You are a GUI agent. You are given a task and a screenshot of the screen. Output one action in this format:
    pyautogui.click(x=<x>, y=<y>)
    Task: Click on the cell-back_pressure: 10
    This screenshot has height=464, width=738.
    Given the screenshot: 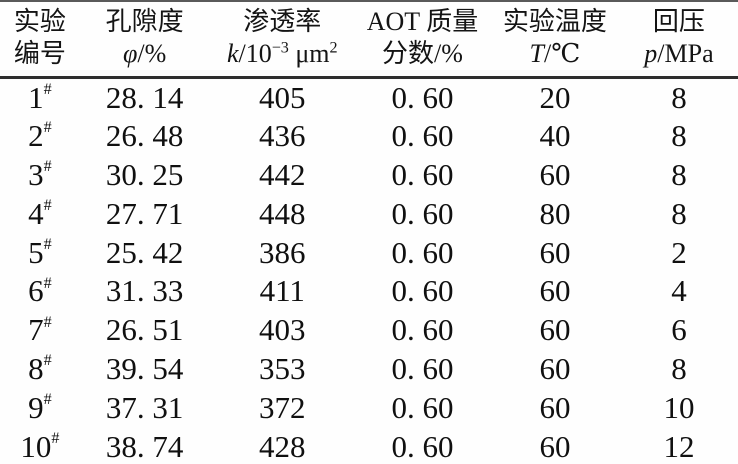 What is the action you would take?
    pyautogui.click(x=679, y=408)
    